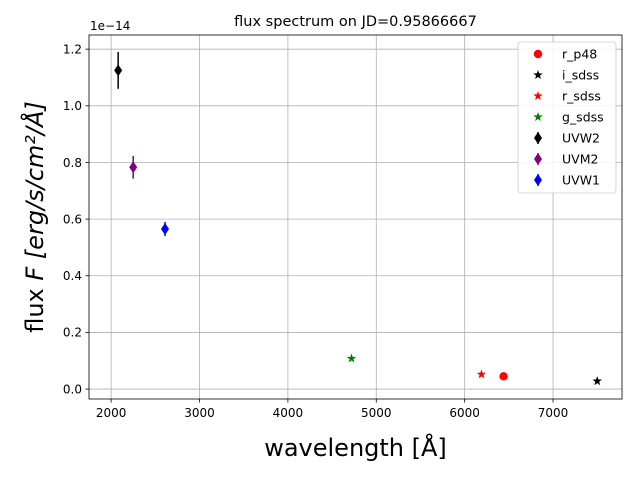 The width and height of the screenshot is (640, 480). Describe the element at coordinates (72, 219) in the screenshot. I see `y-tick-label: 0.6` at that location.